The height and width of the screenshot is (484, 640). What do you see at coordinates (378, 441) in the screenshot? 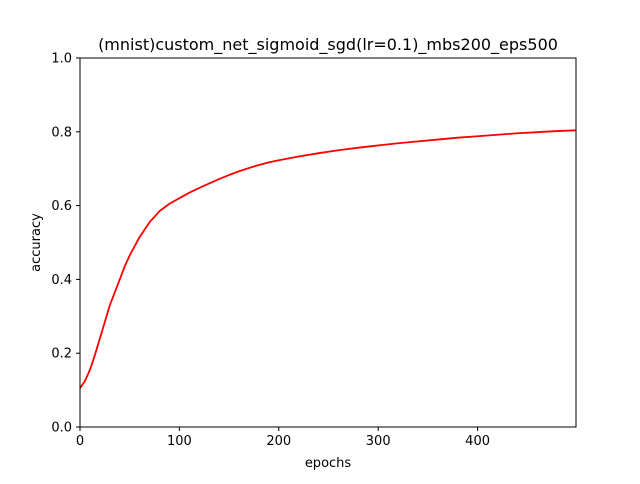
I see `x-tick-label: 300` at bounding box center [378, 441].